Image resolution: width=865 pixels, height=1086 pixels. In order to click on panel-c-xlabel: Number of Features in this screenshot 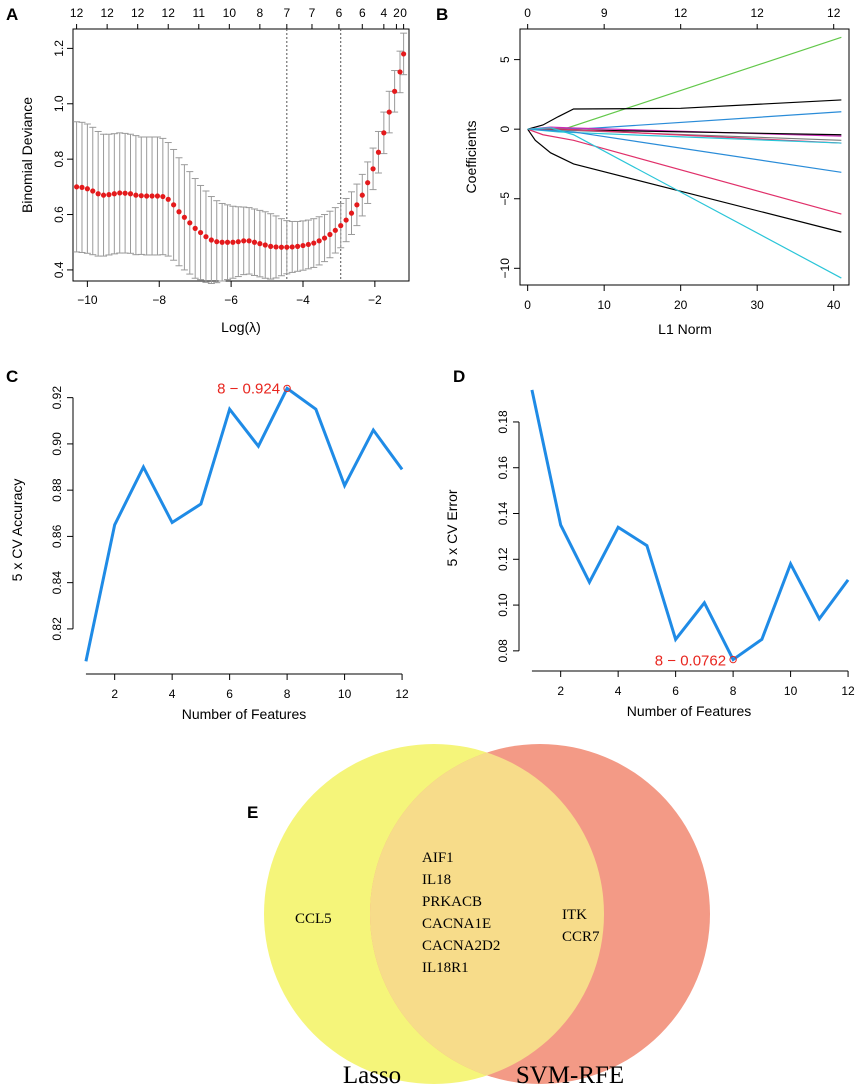, I will do `click(244, 714)`.